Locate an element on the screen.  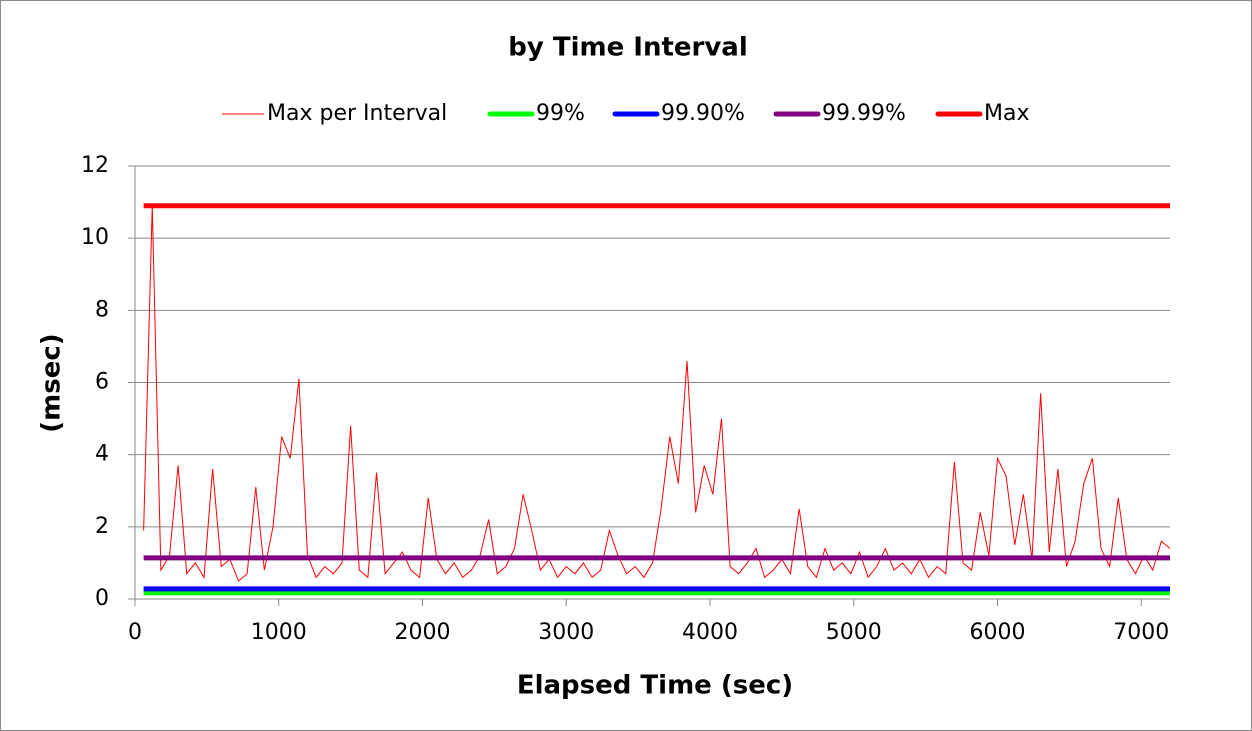
x-axis-label: Elapsed Time (sec) is located at coordinates (655, 686).